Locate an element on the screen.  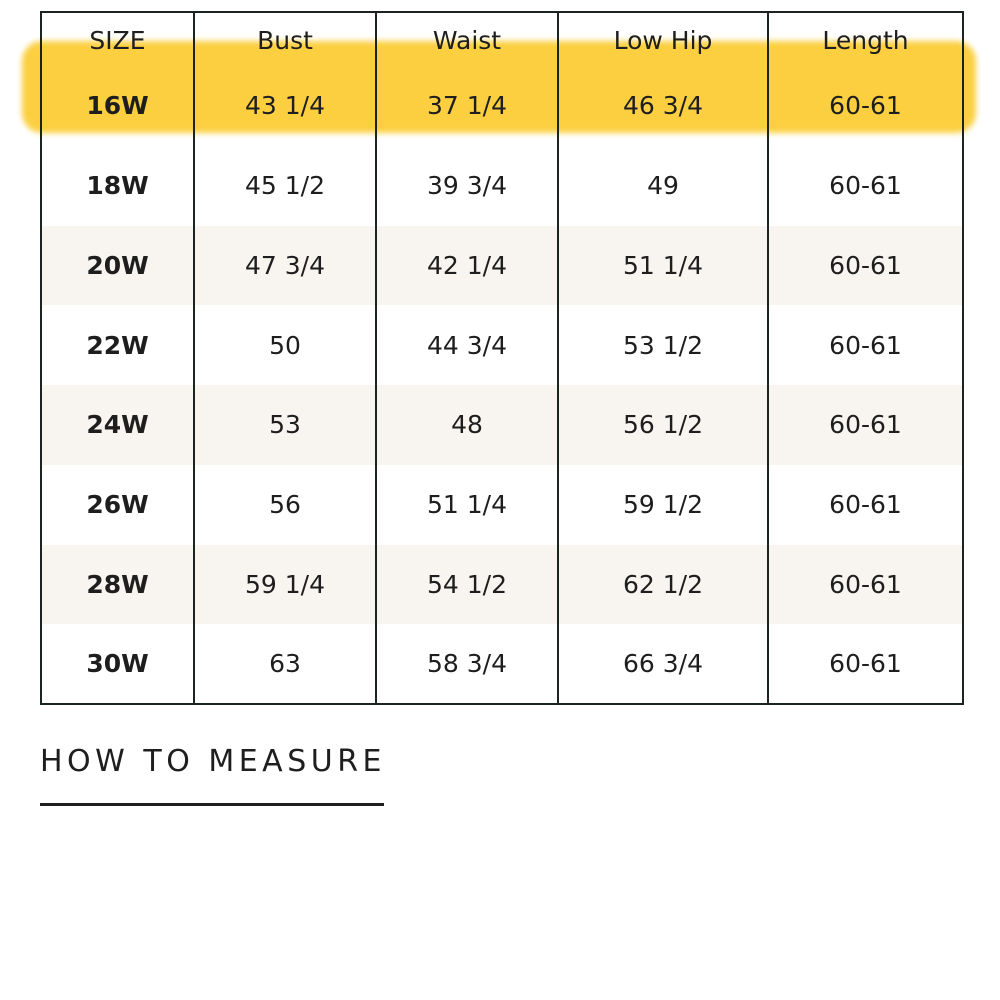
bust-cell: 63 is located at coordinates (285, 664).